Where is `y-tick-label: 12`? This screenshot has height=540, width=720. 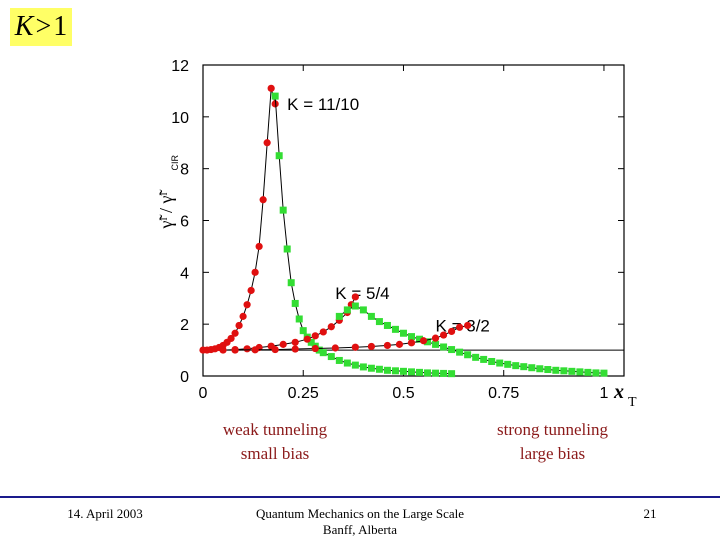
y-tick-label: 12 is located at coordinates (180, 66).